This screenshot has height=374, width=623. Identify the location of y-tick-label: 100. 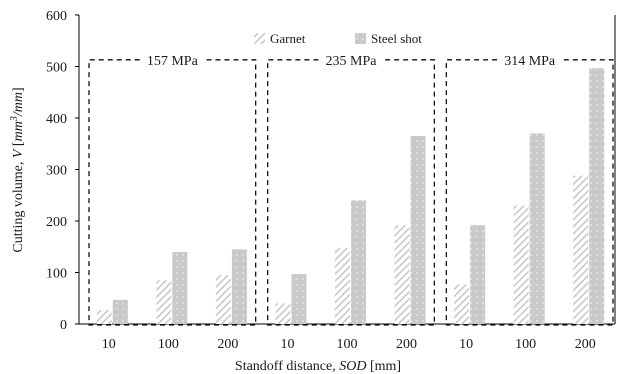
(56, 274).